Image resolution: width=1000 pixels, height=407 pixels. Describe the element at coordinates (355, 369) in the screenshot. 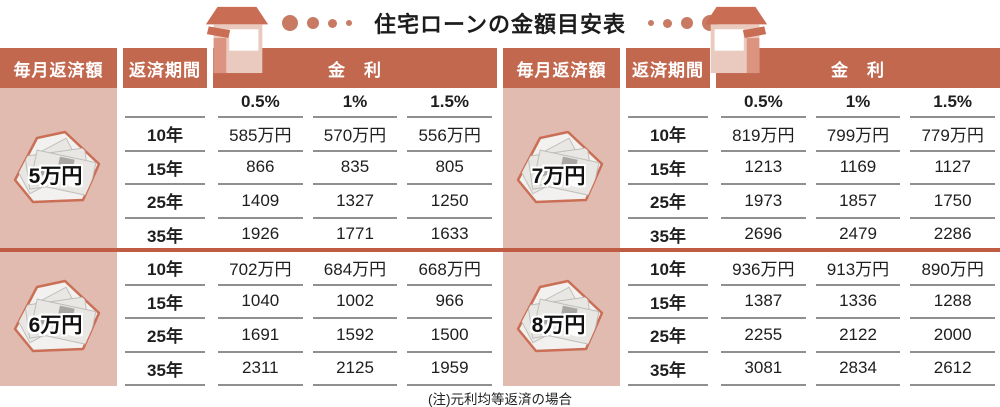

I see `loan-amount-cell: 2125` at that location.